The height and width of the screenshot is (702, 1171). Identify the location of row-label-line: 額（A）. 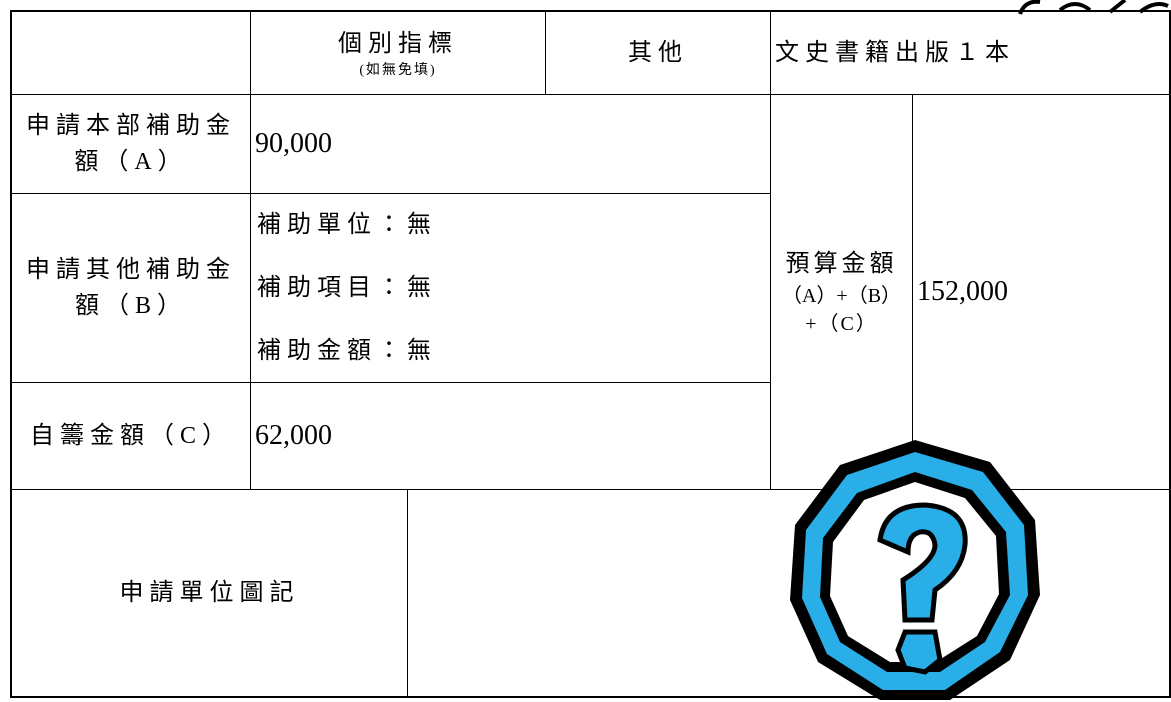
(131, 162).